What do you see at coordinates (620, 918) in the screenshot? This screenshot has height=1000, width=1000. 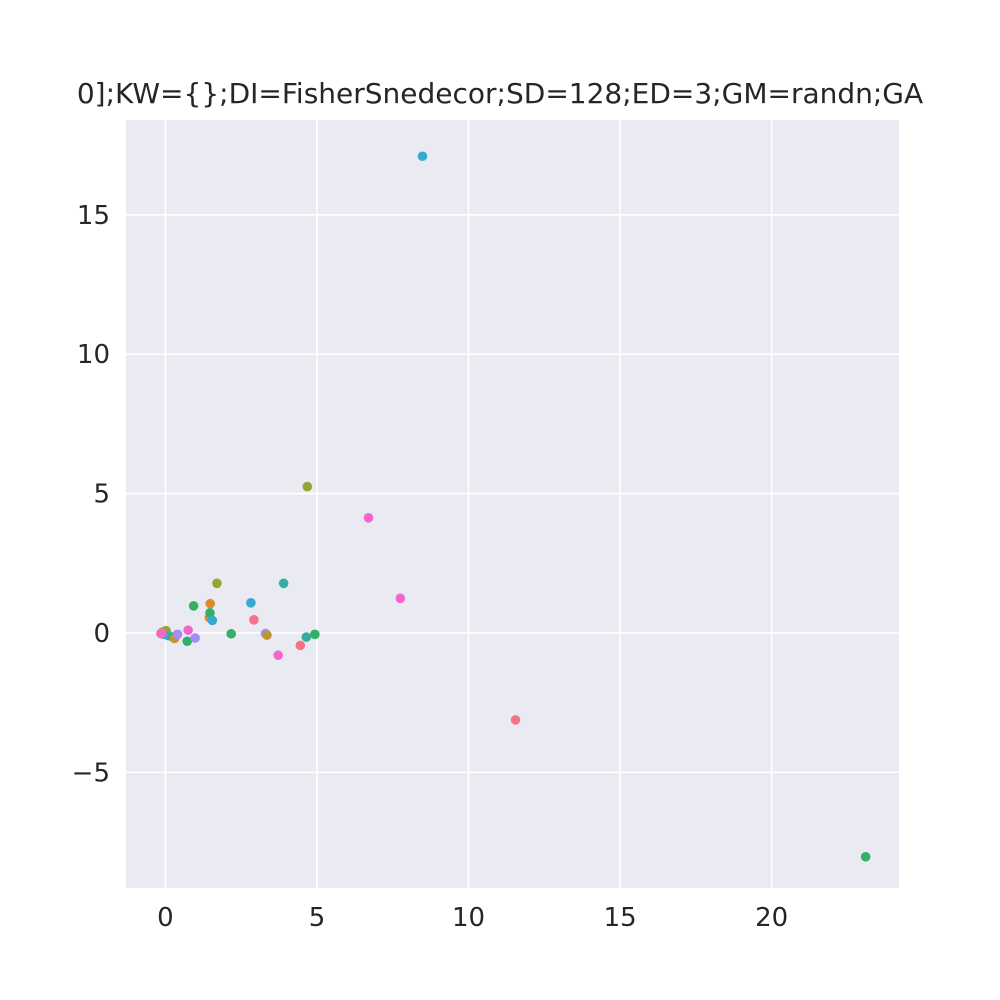 I see `x-tick-label: 15` at bounding box center [620, 918].